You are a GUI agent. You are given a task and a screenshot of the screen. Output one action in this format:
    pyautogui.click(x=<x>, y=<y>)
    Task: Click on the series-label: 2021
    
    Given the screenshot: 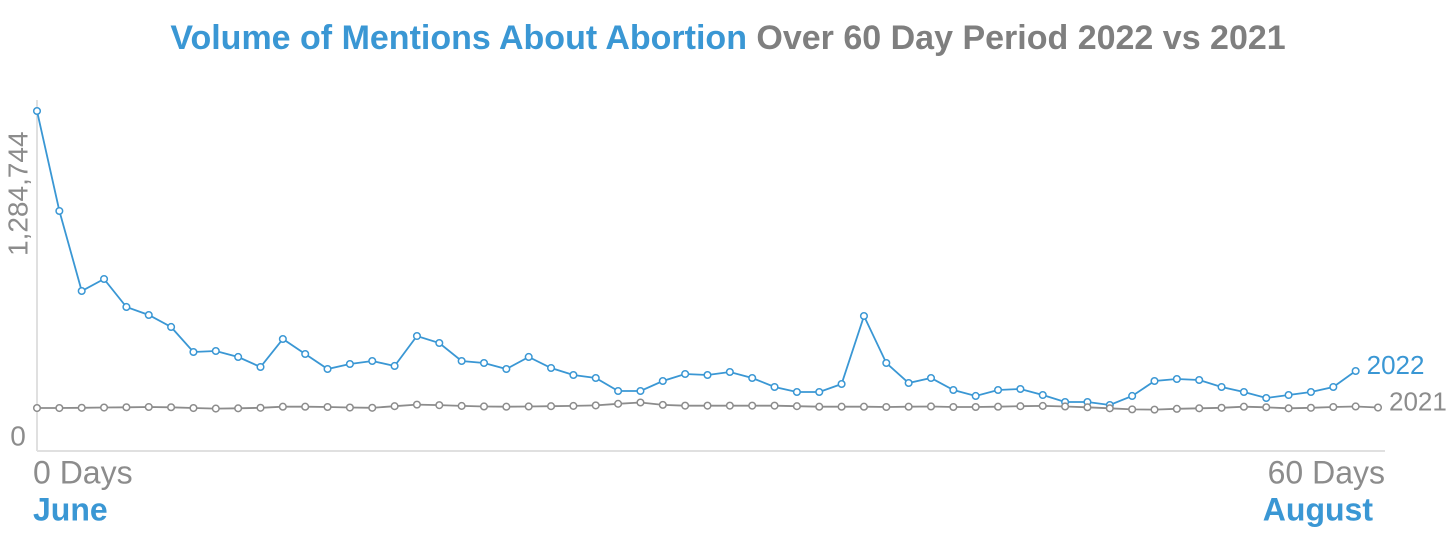 What is the action you would take?
    pyautogui.click(x=1418, y=401)
    